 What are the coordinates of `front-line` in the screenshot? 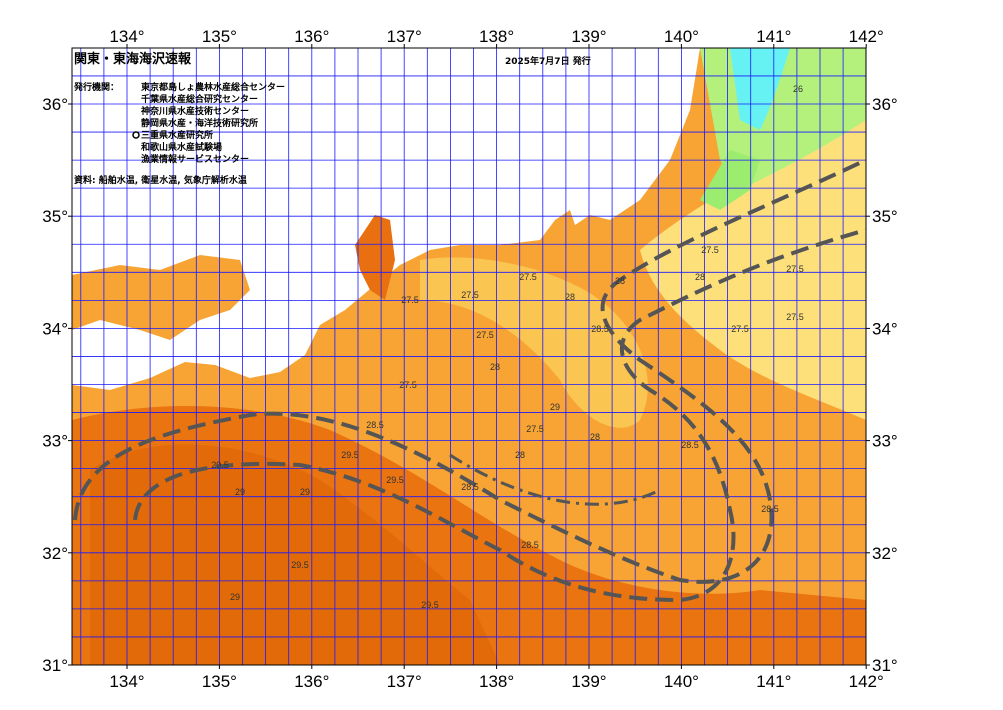 It's located at (555, 479).